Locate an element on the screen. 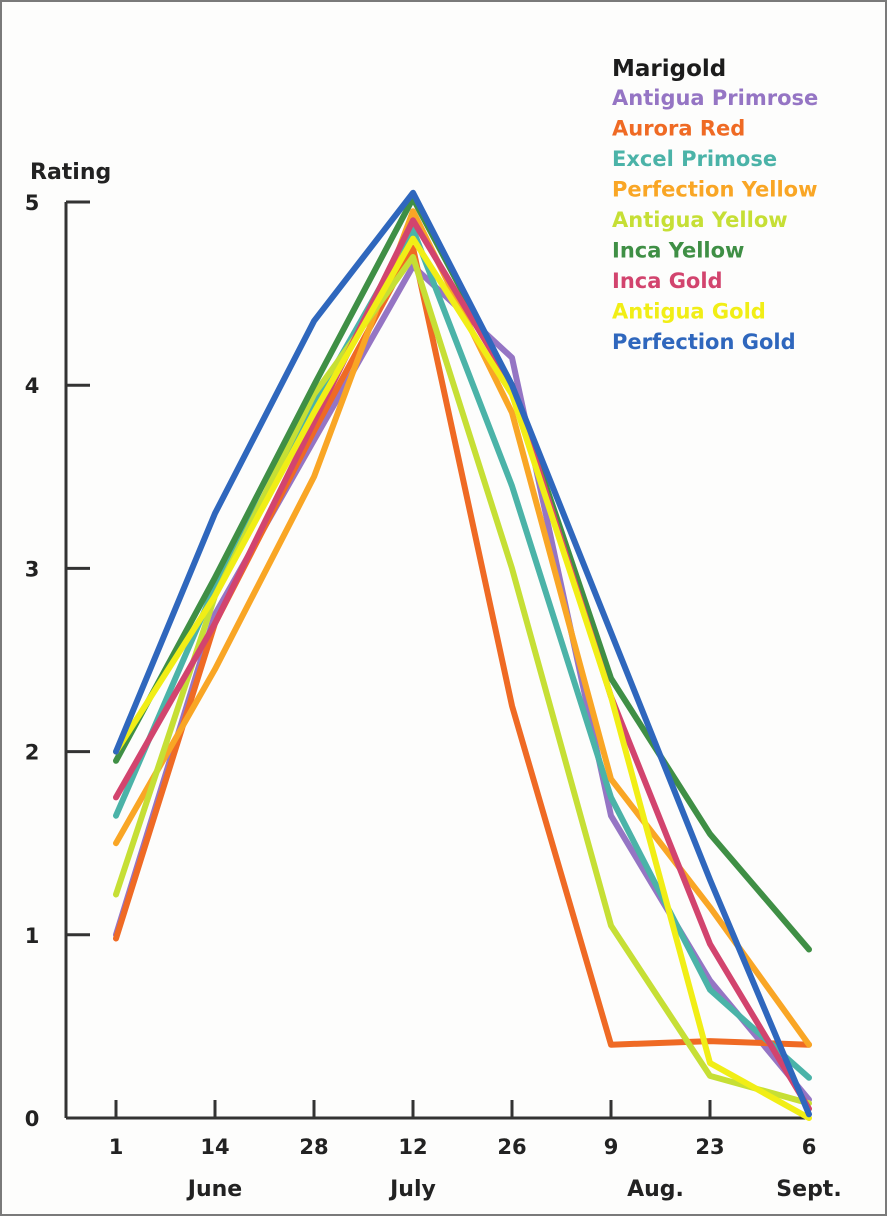 The height and width of the screenshot is (1216, 887). y-tick-label: 0 is located at coordinates (32, 1119).